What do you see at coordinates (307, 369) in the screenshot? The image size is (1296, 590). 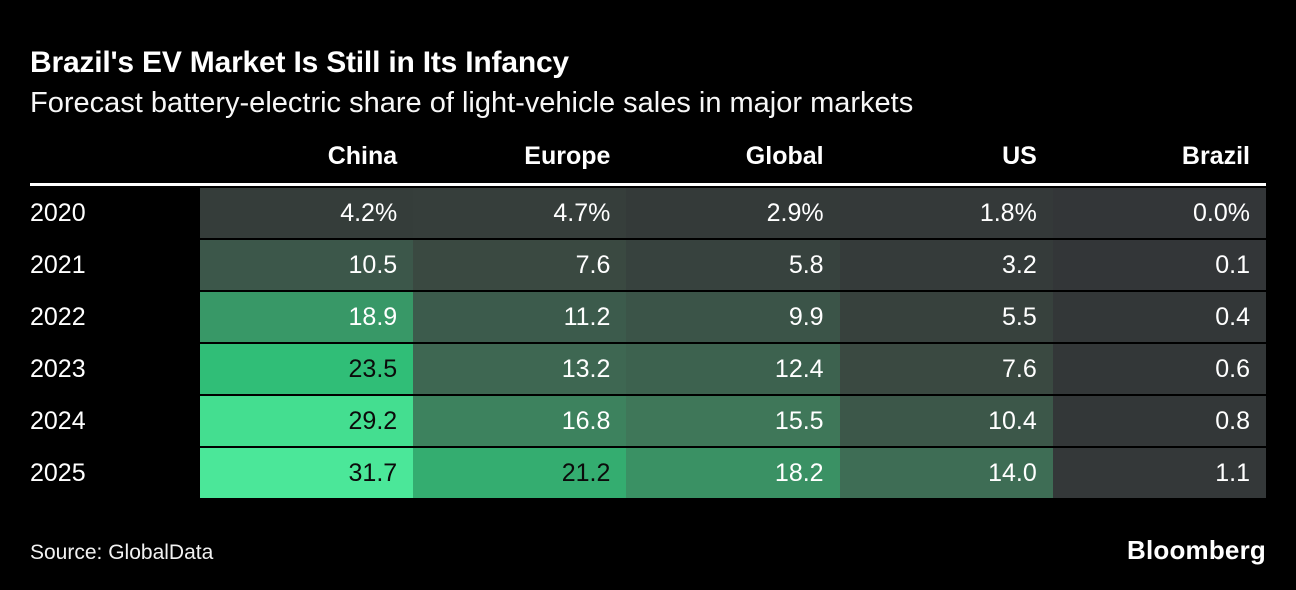 I see `heatmap-cell: 23.5` at bounding box center [307, 369].